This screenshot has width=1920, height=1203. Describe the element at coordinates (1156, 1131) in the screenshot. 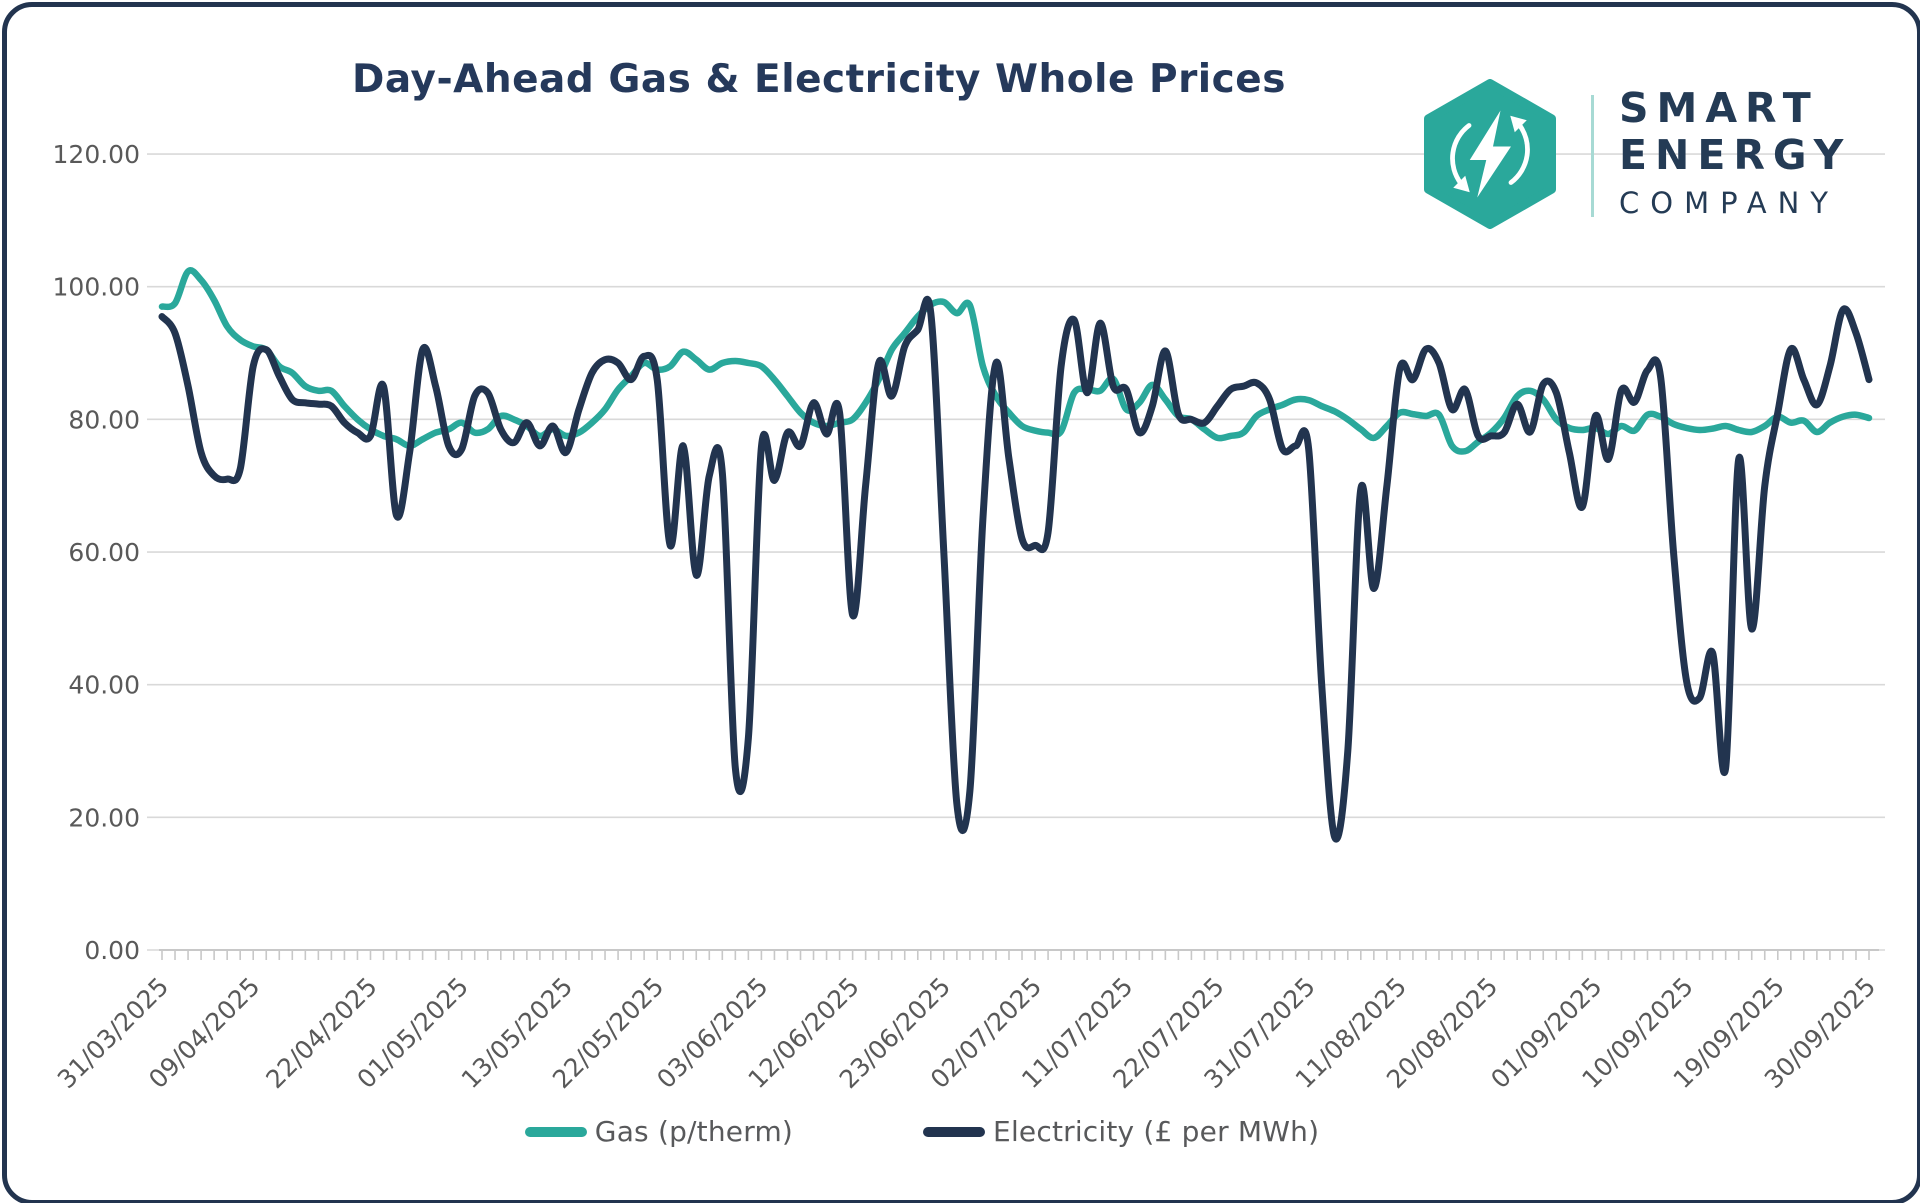

I see `legend-label: Electricity (£ per MWh)` at that location.